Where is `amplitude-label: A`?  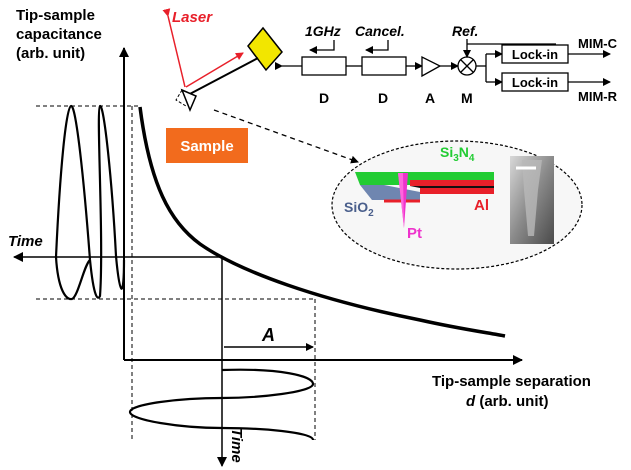
amplitude-label: A is located at coordinates (268, 335).